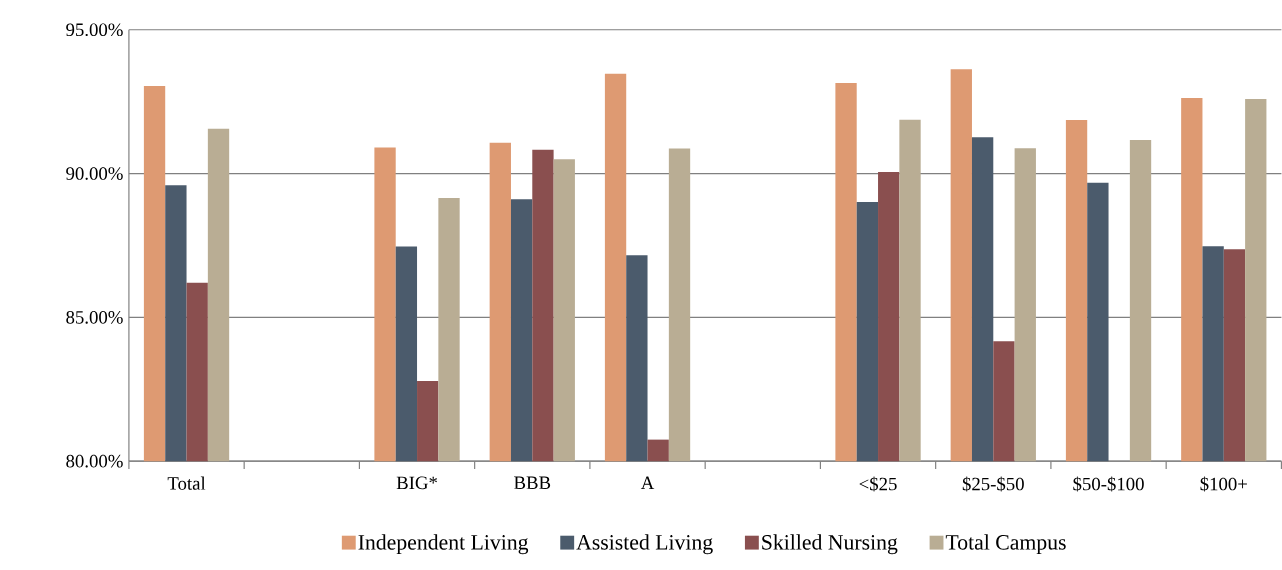 The width and height of the screenshot is (1282, 570). Describe the element at coordinates (993, 484) in the screenshot. I see `x-tick-label: $25-$50` at that location.